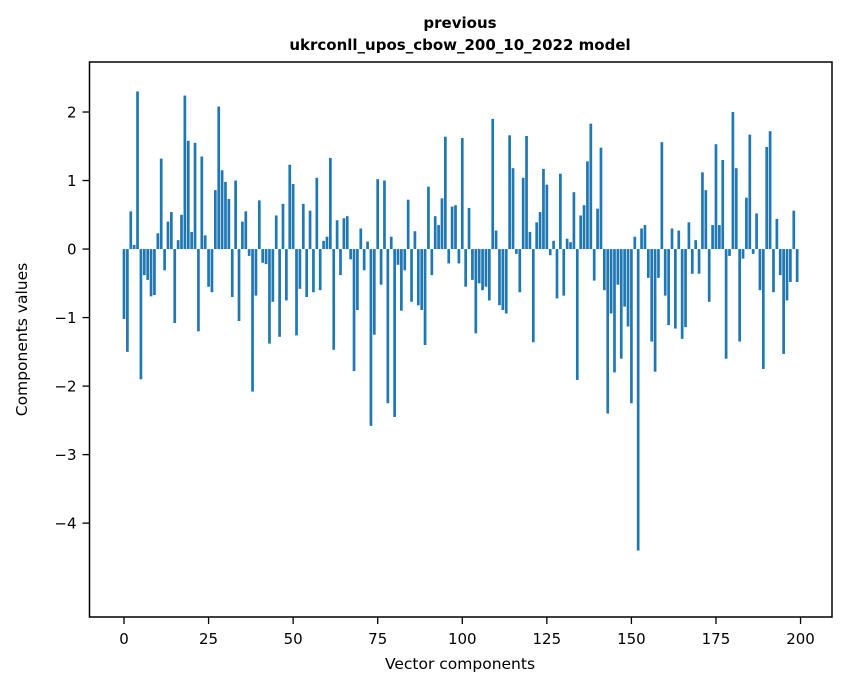 The width and height of the screenshot is (847, 696). What do you see at coordinates (547, 639) in the screenshot?
I see `x-tick-label: 125` at bounding box center [547, 639].